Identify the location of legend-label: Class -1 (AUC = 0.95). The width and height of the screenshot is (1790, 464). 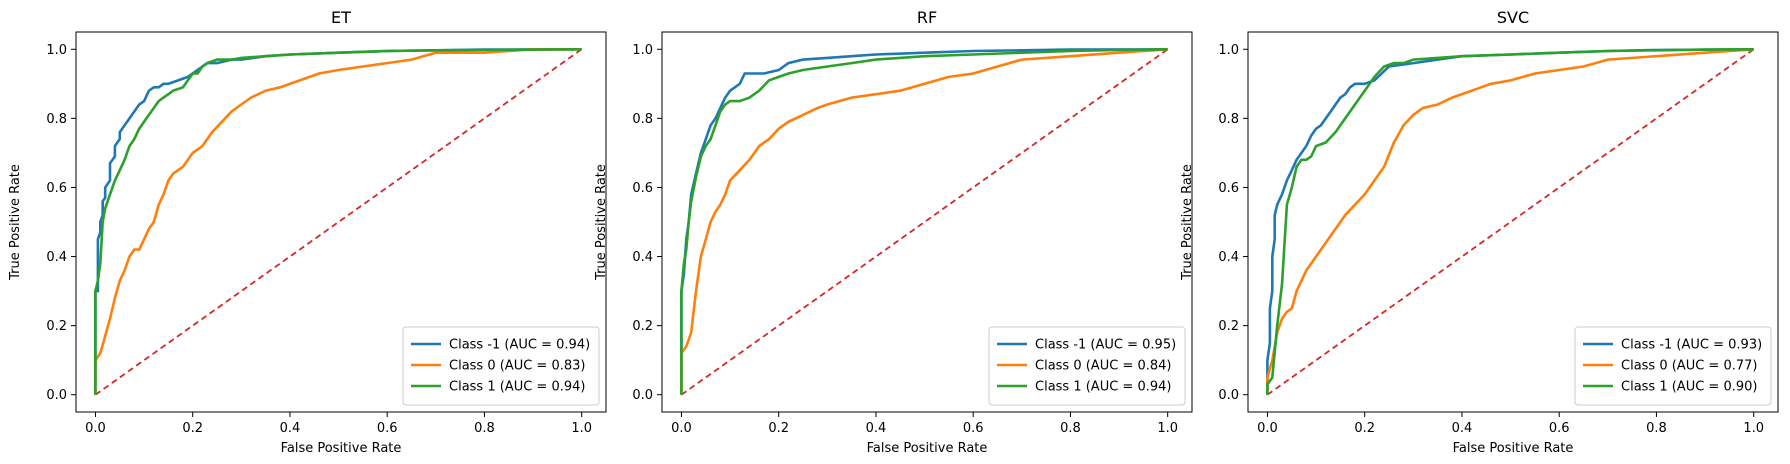
(1105, 345).